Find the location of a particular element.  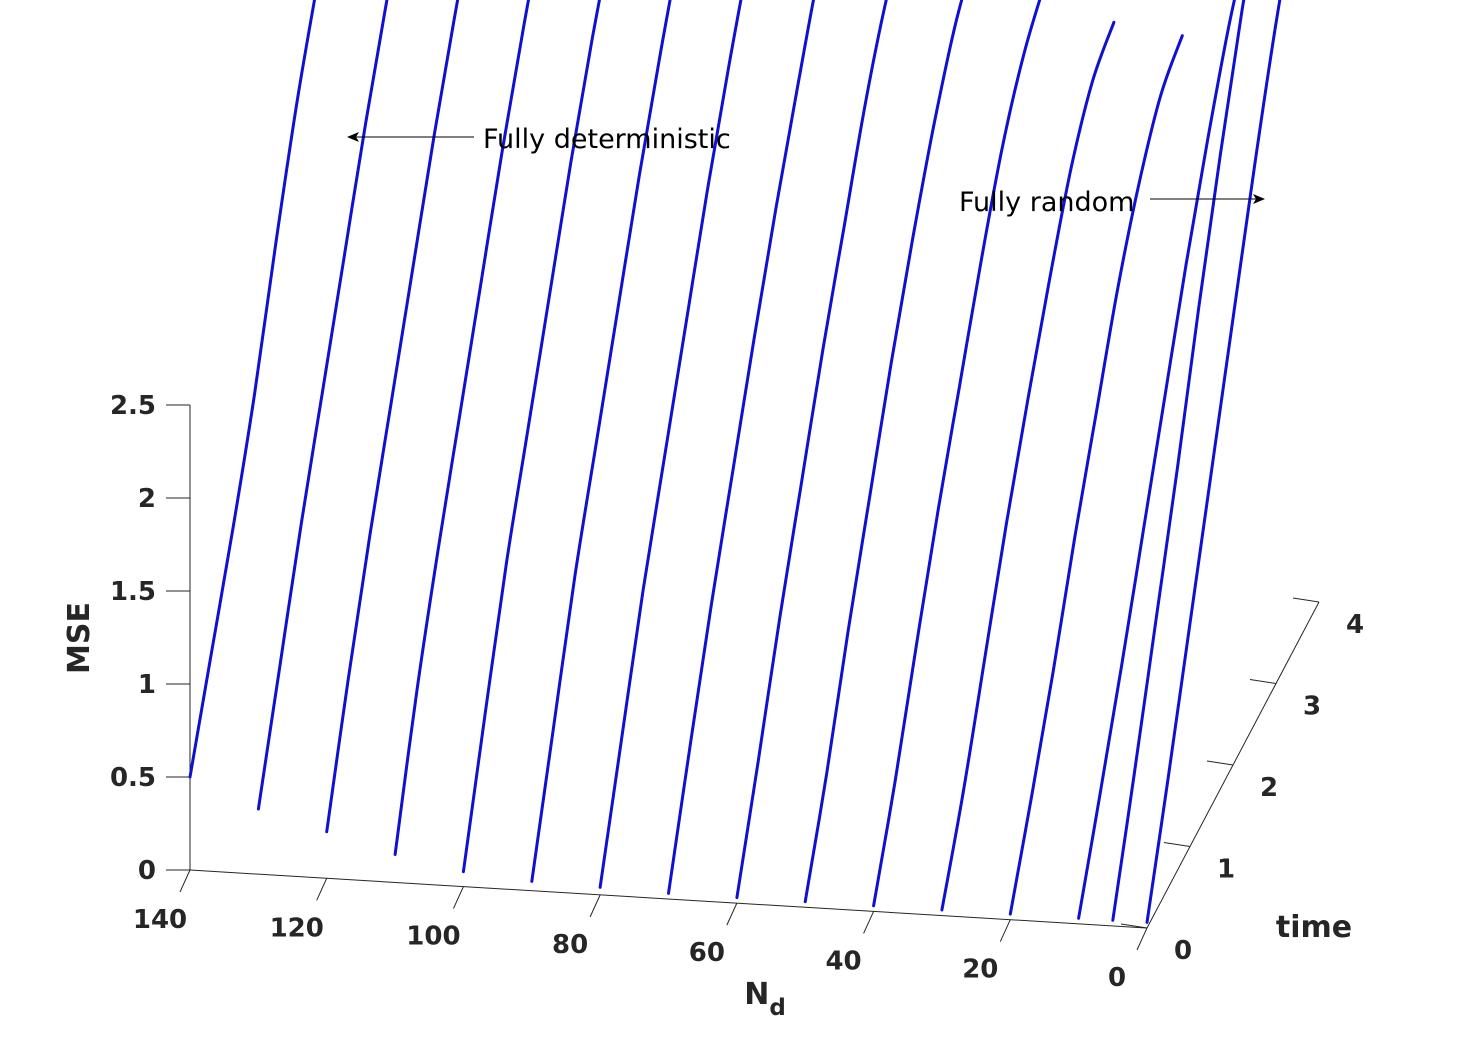

y-tick-label: 2 is located at coordinates (1269, 788).